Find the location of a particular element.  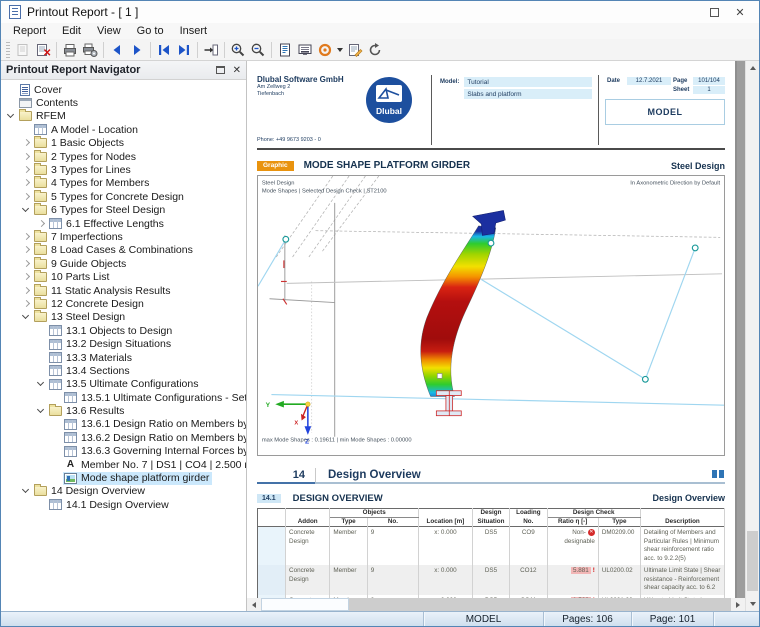

vertical-scroll-track is located at coordinates (752, 336).